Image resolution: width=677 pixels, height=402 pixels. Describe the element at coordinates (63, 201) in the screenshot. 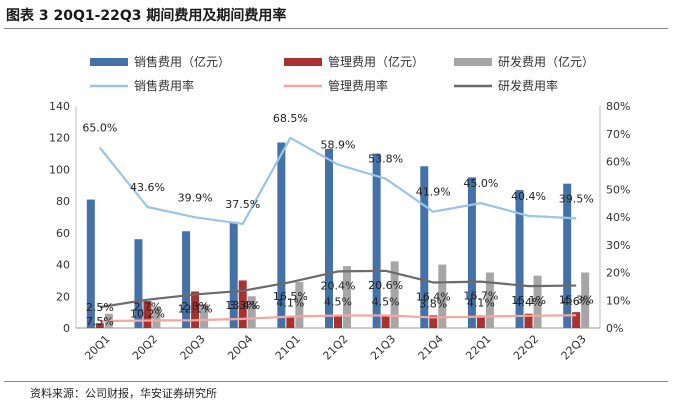

I see `left-axis-tick-label: 80` at that location.